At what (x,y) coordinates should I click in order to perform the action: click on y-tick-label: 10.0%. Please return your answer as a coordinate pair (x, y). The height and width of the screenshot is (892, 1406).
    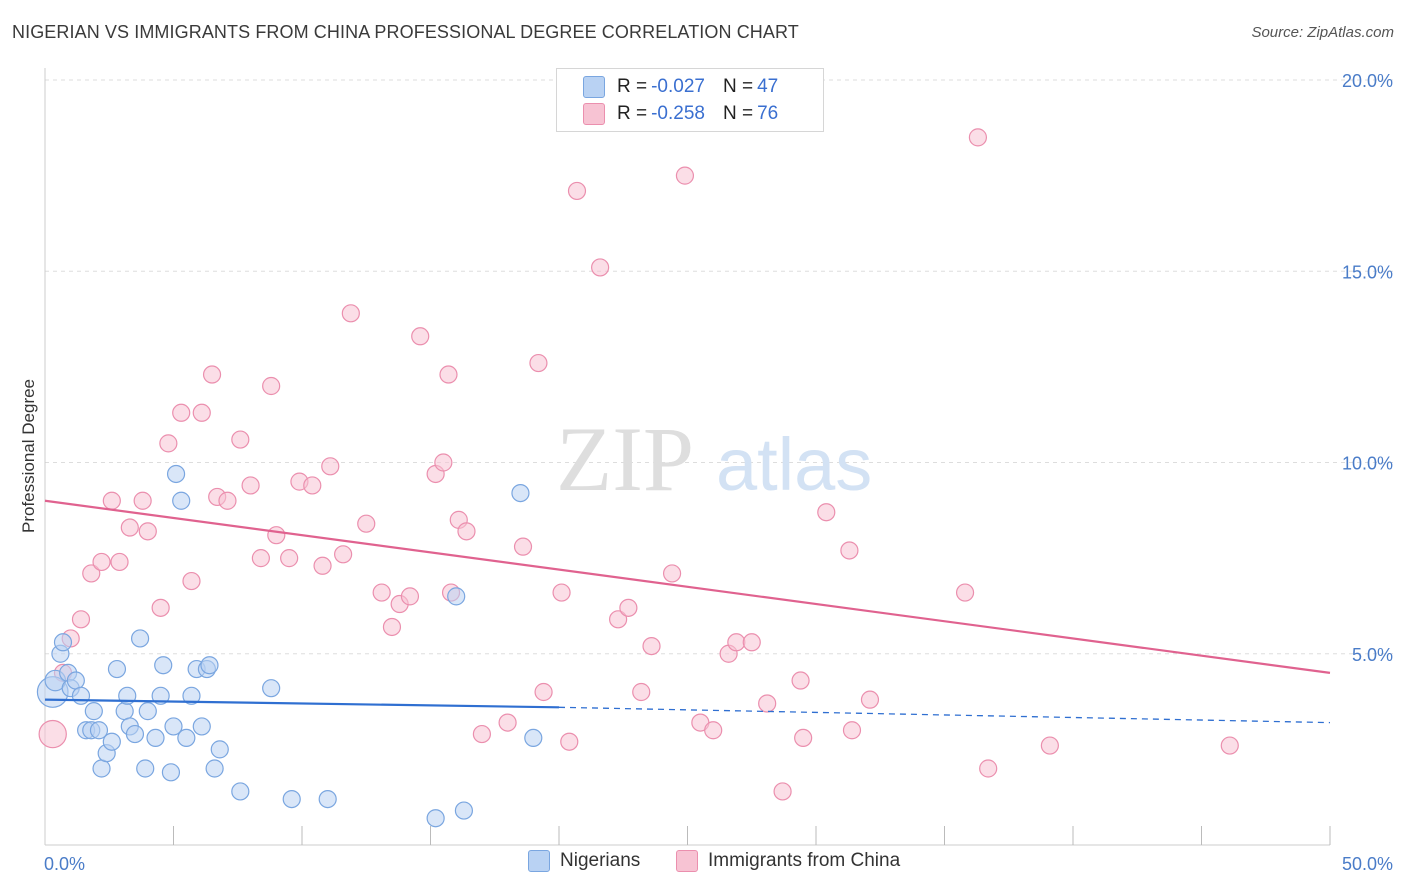
    Looking at the image, I should click on (1367, 464).